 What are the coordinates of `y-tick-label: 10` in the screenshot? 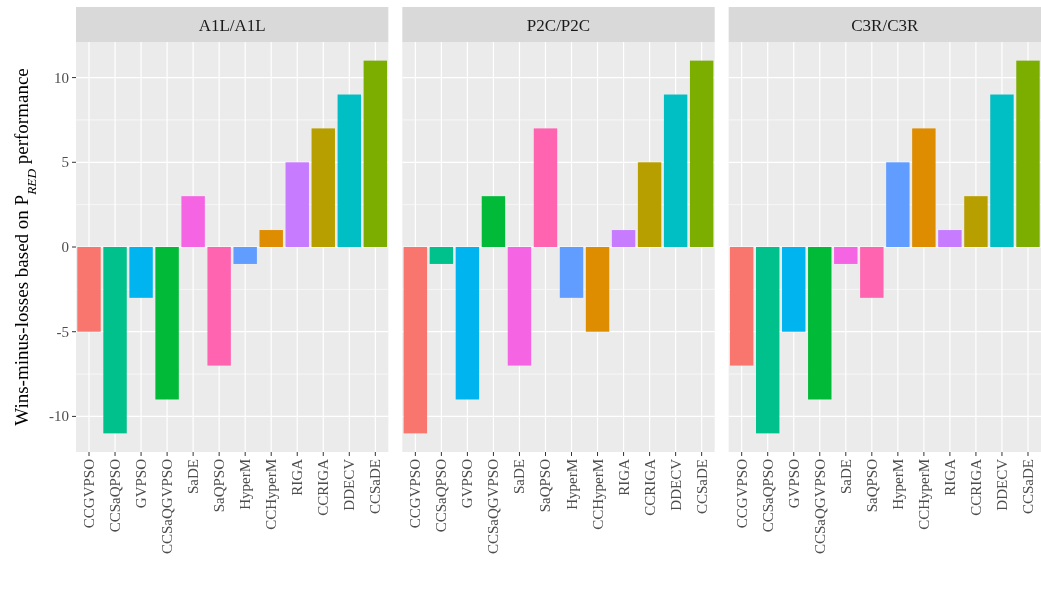 It's located at (61, 77).